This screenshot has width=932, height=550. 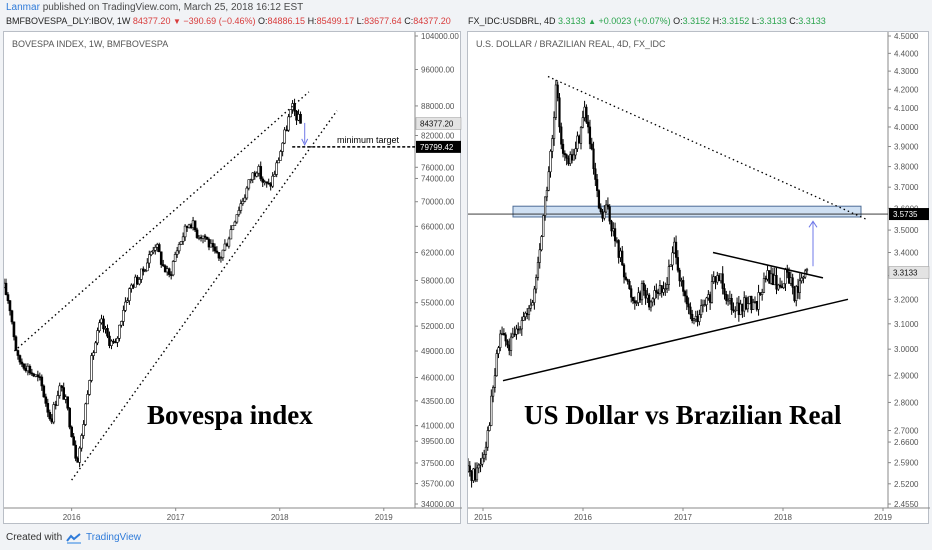 I want to click on price-axis-tick-label: 66000.00, so click(x=438, y=226).